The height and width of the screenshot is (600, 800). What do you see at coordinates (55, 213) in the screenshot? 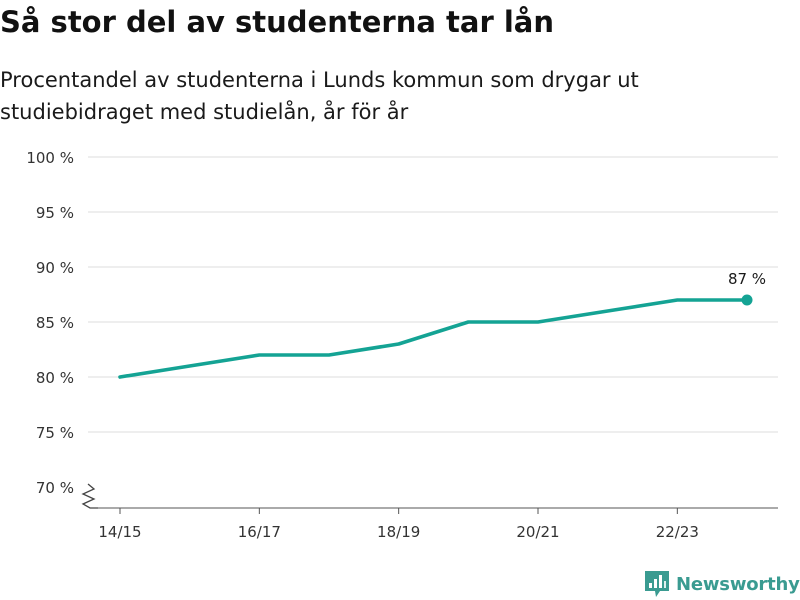
I see `y-tick-label-95: 95 %` at bounding box center [55, 213].